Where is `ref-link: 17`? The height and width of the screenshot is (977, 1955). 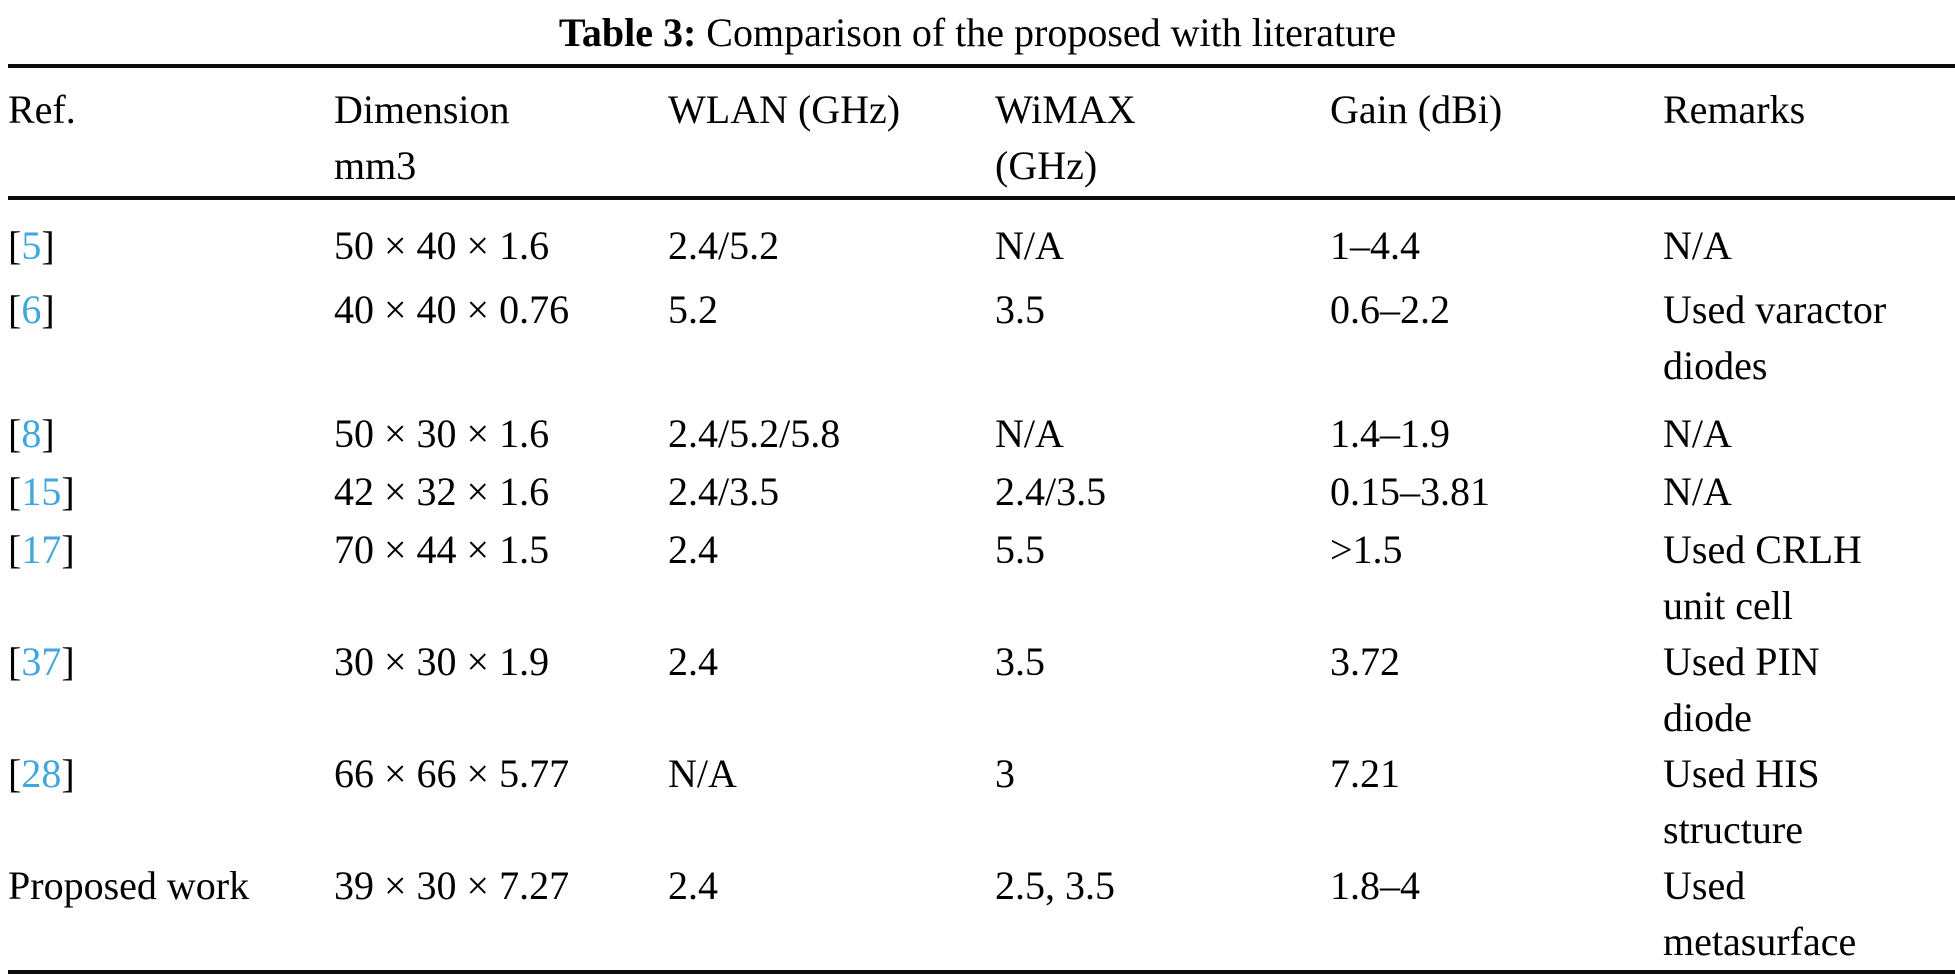
ref-link: 17 is located at coordinates (41, 549).